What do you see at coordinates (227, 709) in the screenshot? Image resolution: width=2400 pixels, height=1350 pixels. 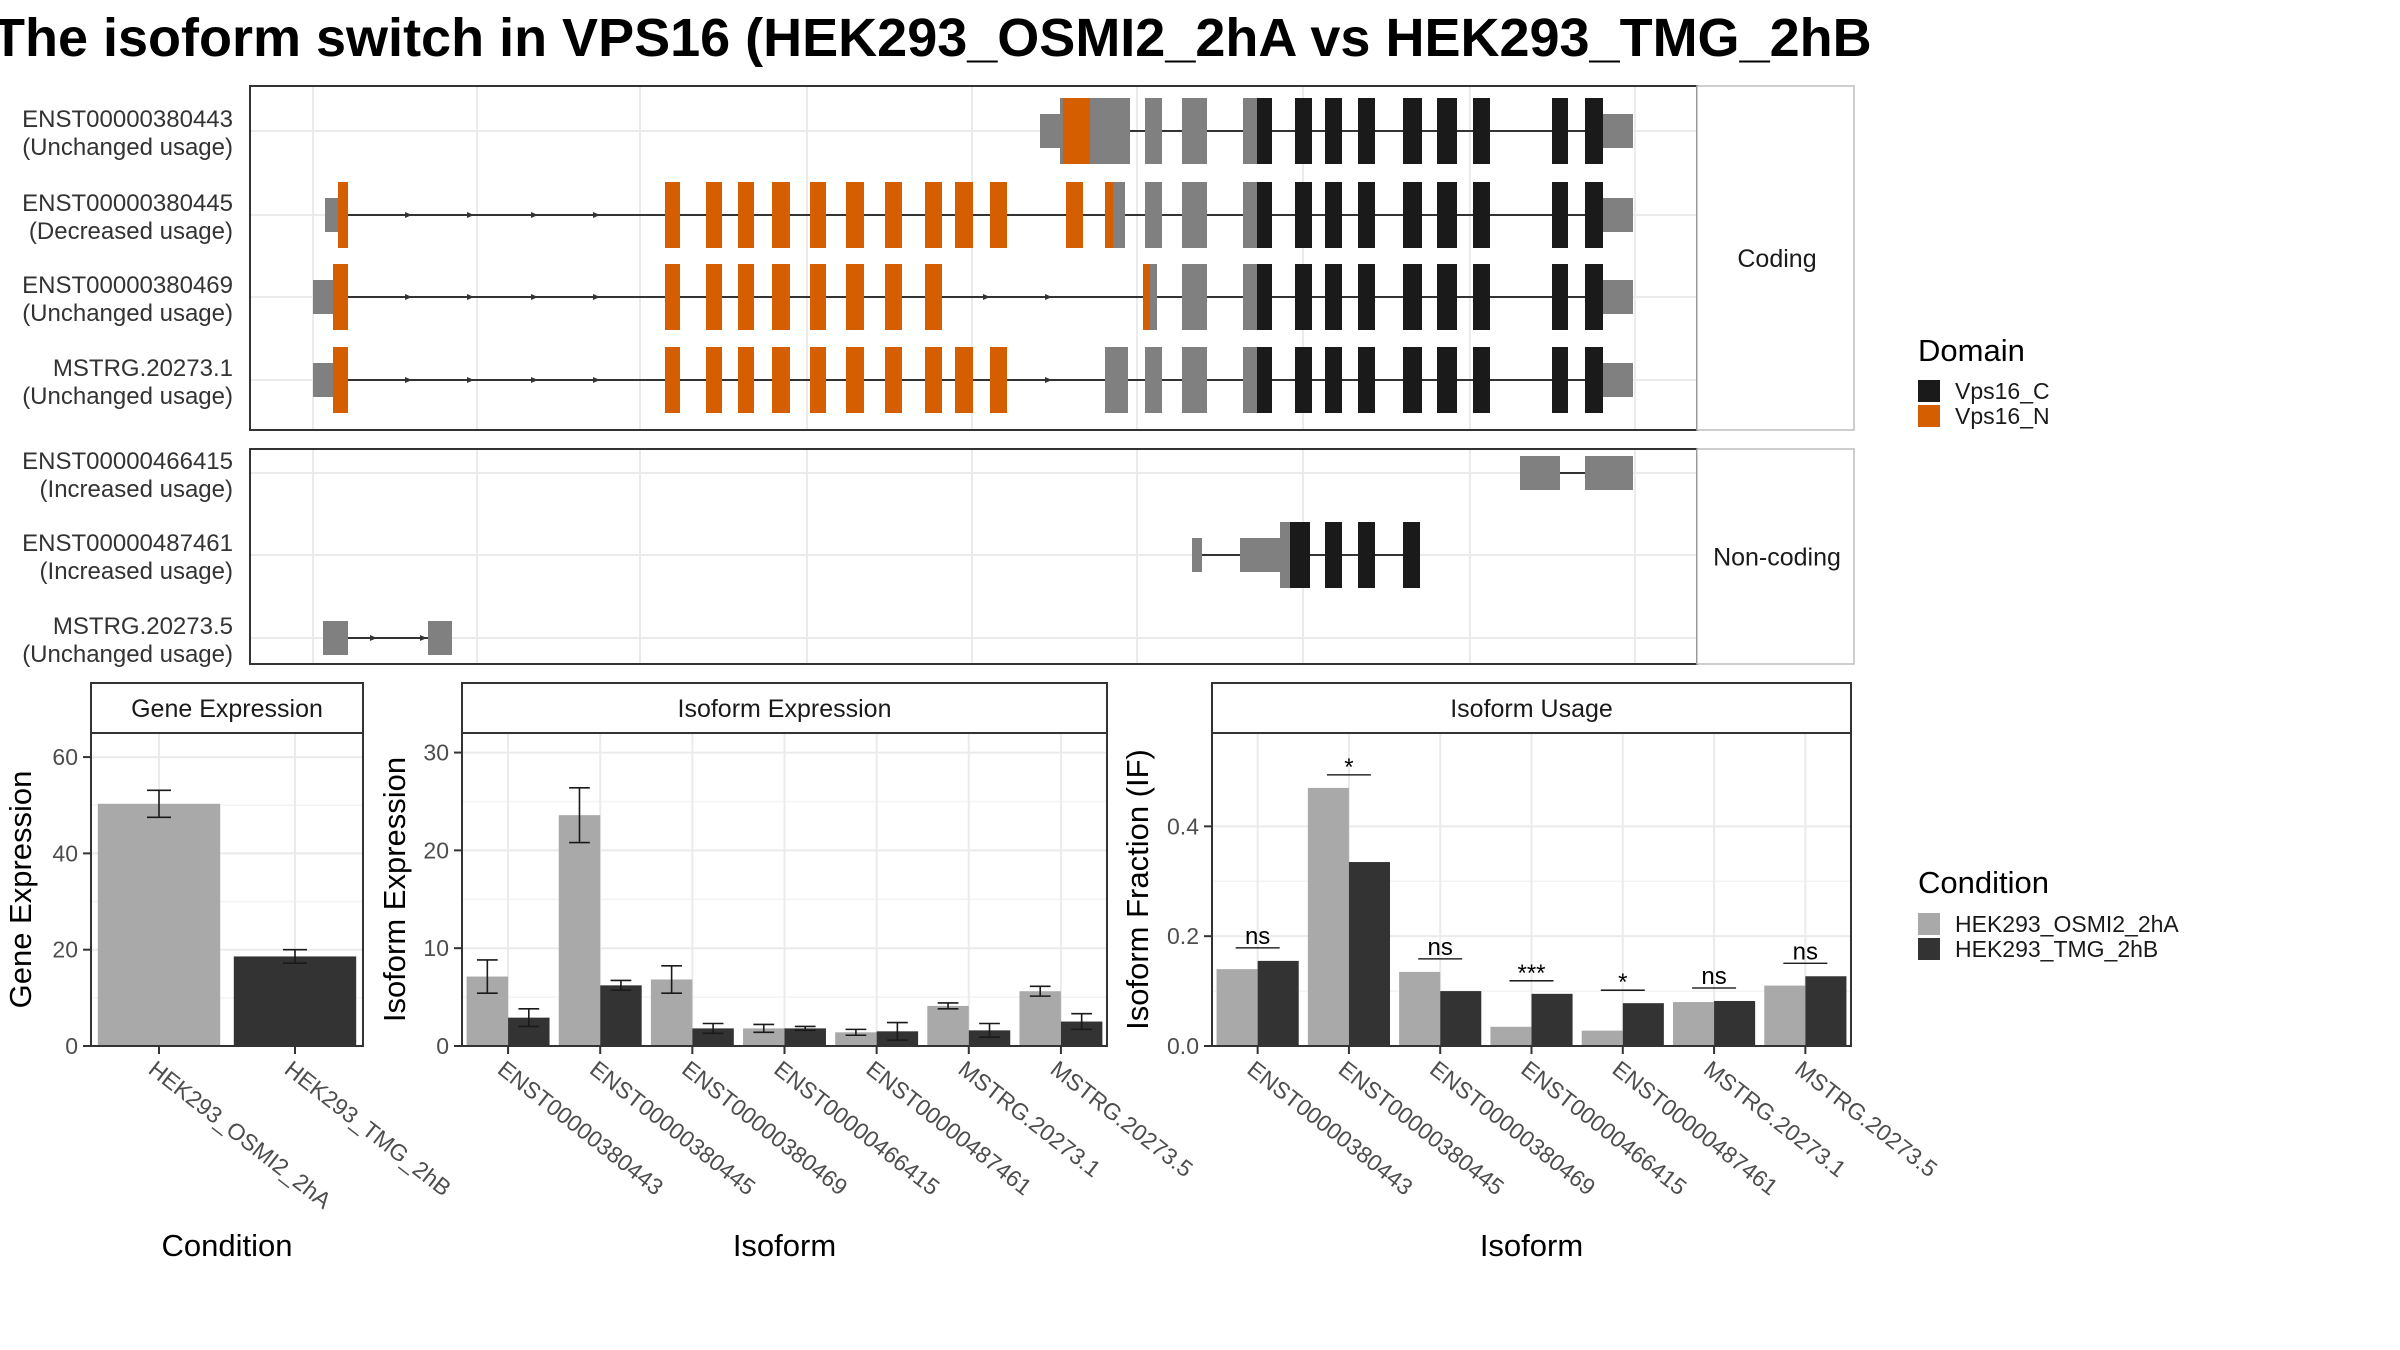 I see `strip-label: Gene Expression` at bounding box center [227, 709].